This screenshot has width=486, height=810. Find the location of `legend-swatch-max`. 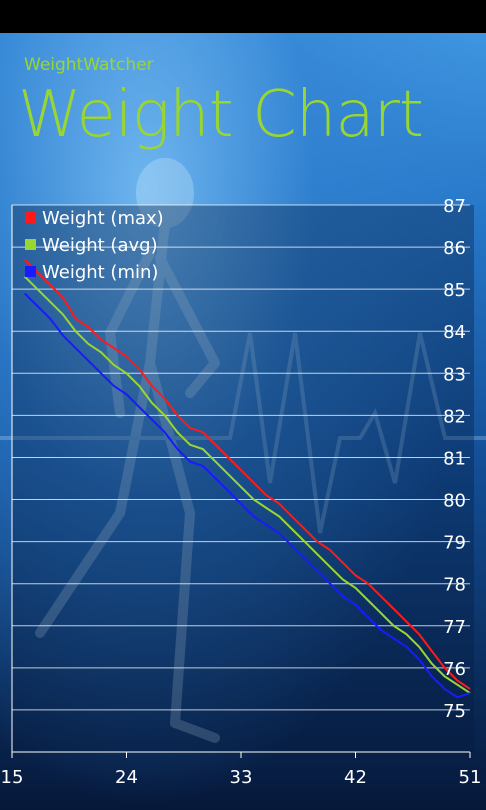

legend-swatch-max is located at coordinates (30, 217).